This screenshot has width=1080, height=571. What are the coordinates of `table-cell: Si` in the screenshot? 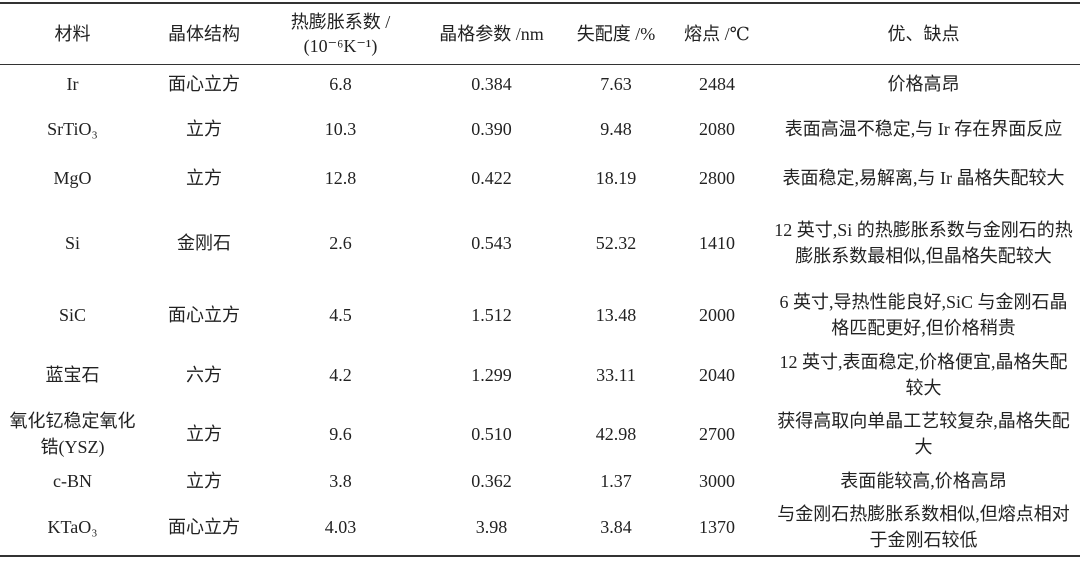 It's located at (72, 242).